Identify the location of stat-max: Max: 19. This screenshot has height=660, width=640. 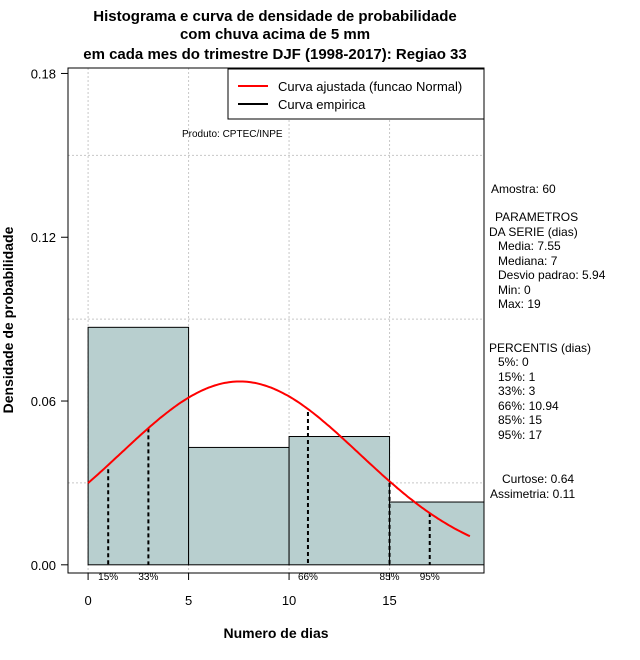
(519, 304).